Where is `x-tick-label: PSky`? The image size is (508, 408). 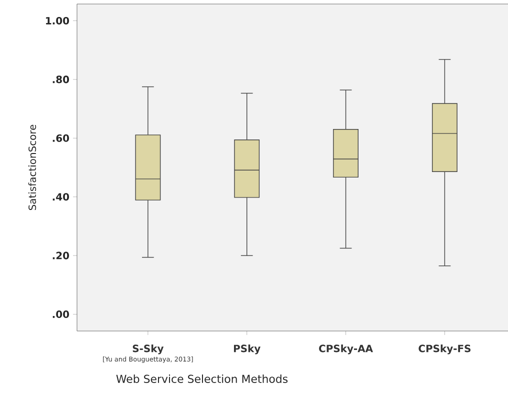 x-tick-label: PSky is located at coordinates (247, 349).